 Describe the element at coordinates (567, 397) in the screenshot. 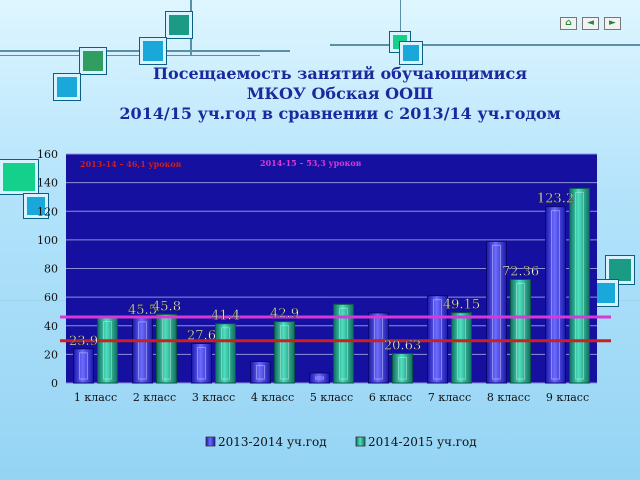

I see `x-tick-label: 9 класс` at that location.